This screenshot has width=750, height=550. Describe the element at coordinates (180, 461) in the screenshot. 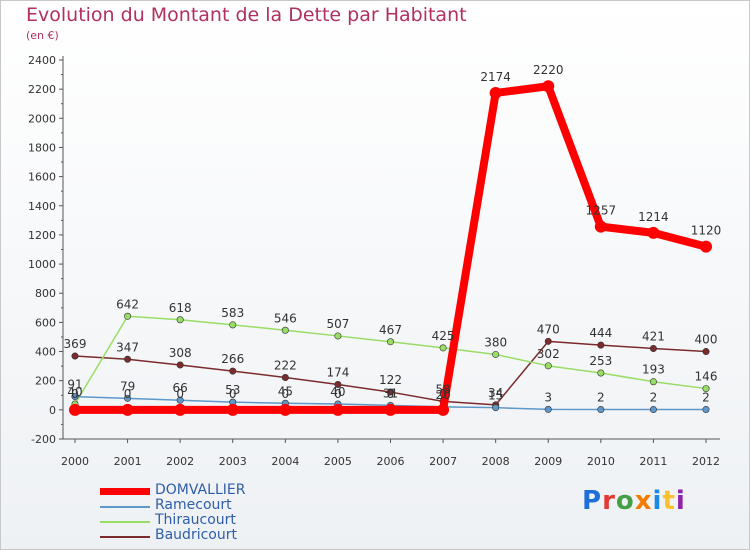

I see `x-tick-label: 2002` at that location.